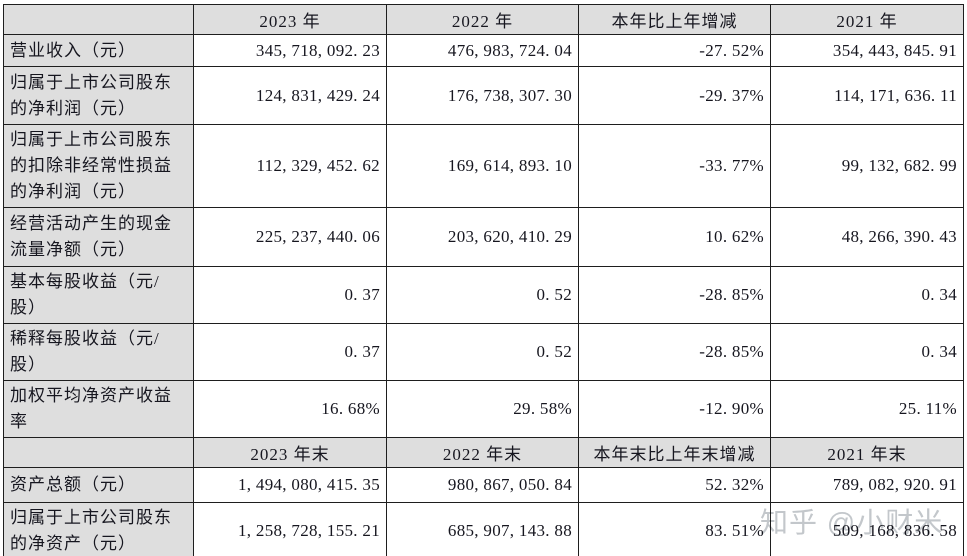 The image size is (967, 556). Describe the element at coordinates (290, 529) in the screenshot. I see `cell-value: 1, 258, 728, 155. 21` at that location.